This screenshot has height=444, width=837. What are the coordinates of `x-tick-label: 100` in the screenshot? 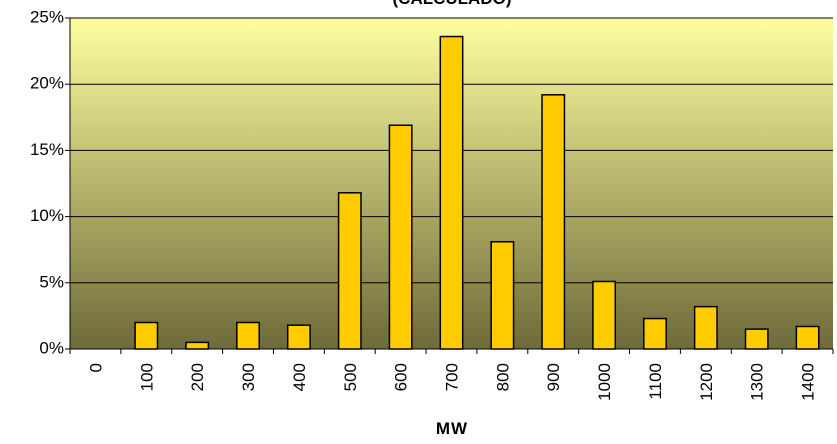 It's located at (146, 377).